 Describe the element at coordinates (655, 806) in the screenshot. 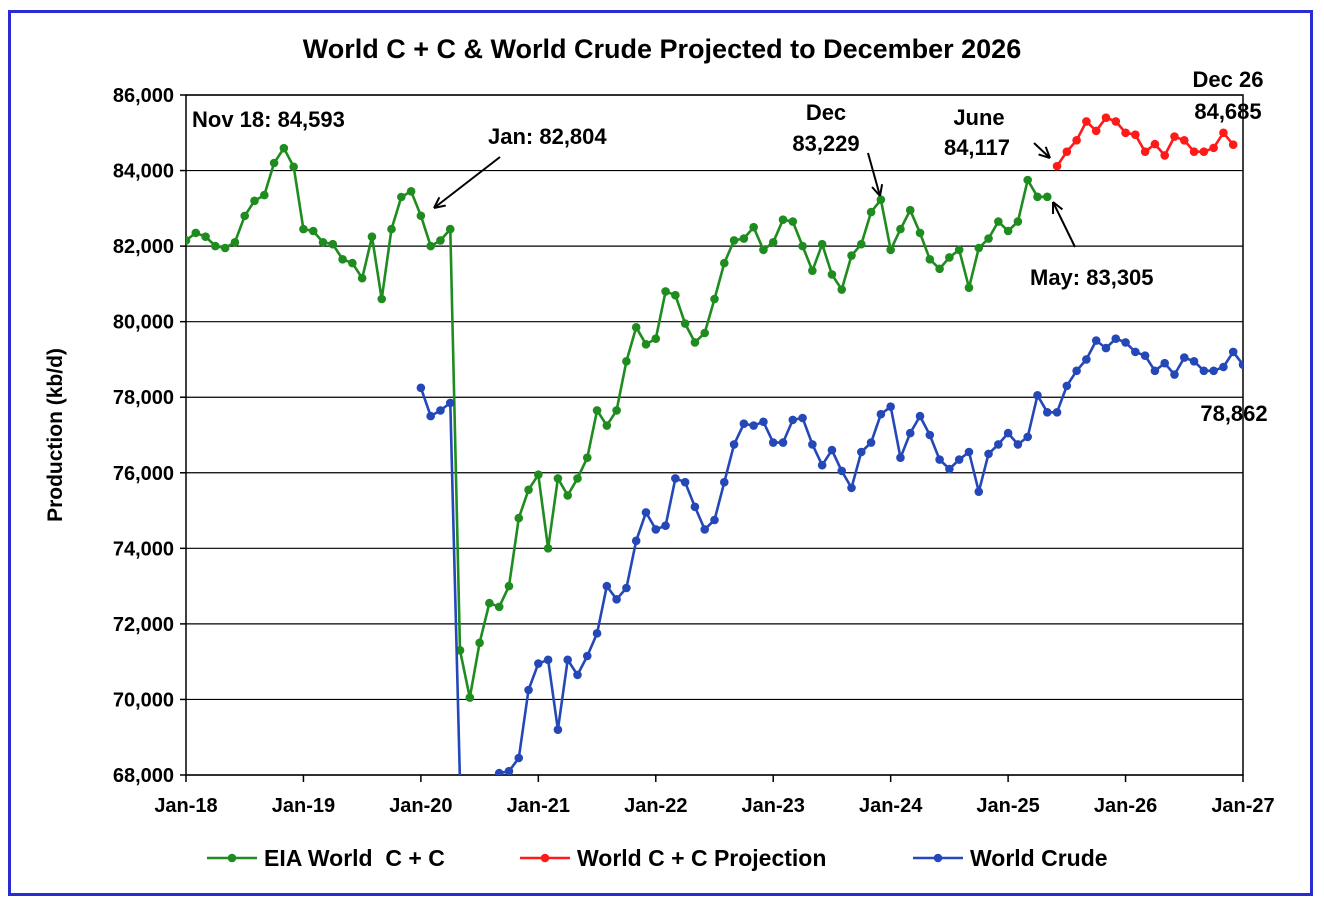

I see `x-tick-label: Jan-22` at that location.